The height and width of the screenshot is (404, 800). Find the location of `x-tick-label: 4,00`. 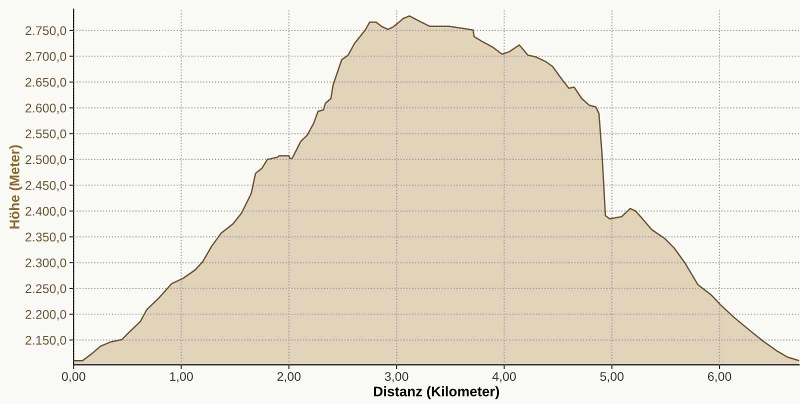

x-tick-label: 4,00 is located at coordinates (504, 377).